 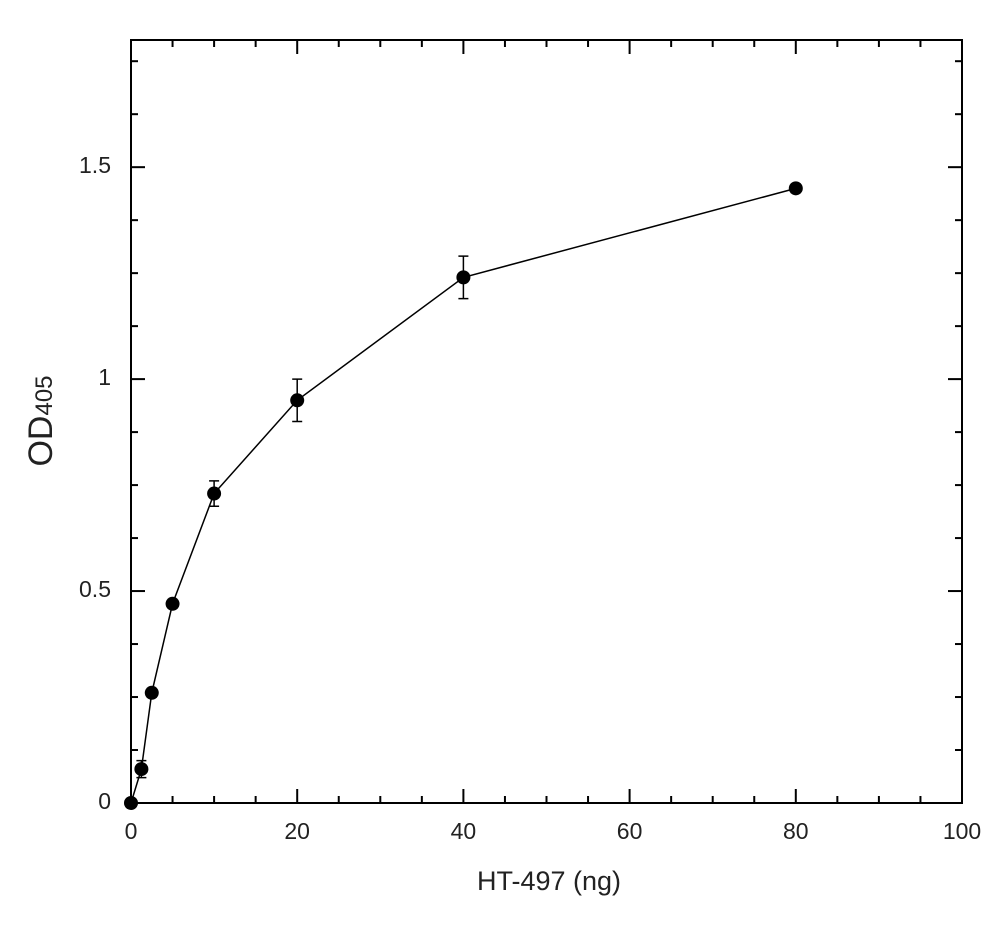 What do you see at coordinates (549, 881) in the screenshot?
I see `x-axis-label: HT-497 (ng)` at bounding box center [549, 881].